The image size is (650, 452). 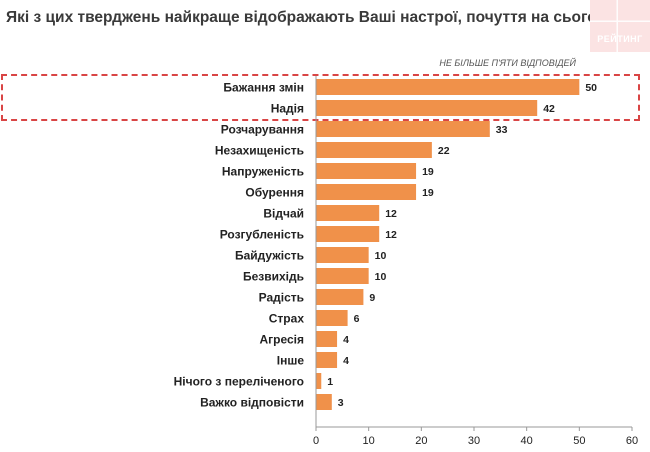 I want to click on rating-logo: РЕЙТИНГ, so click(x=620, y=26).